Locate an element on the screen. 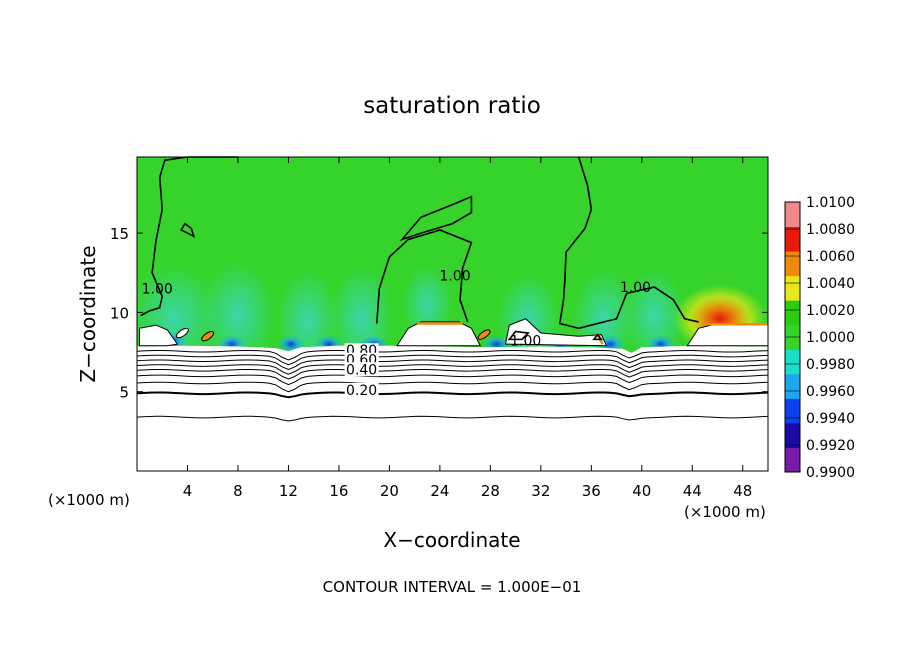 The width and height of the screenshot is (904, 654). colorbar-label: 1.0020 is located at coordinates (830, 311).